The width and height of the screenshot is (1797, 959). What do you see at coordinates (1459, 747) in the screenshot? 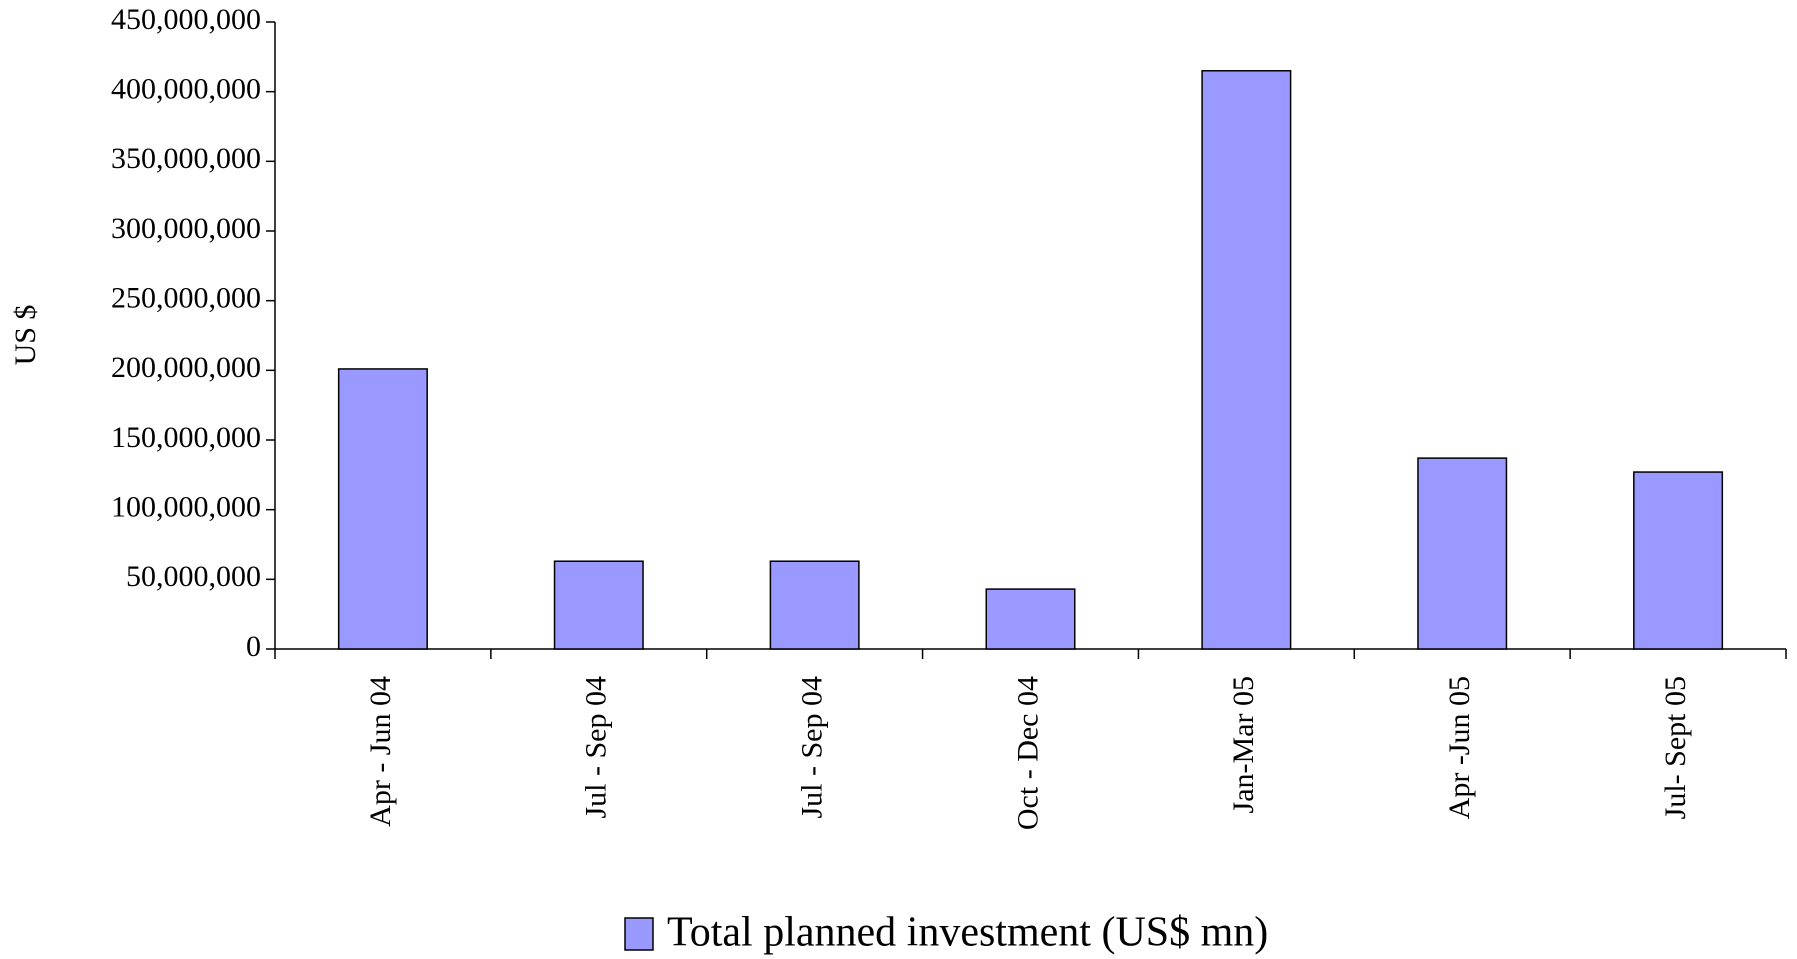
I see `x-tick-label: Apr -Jun 05` at bounding box center [1459, 747].